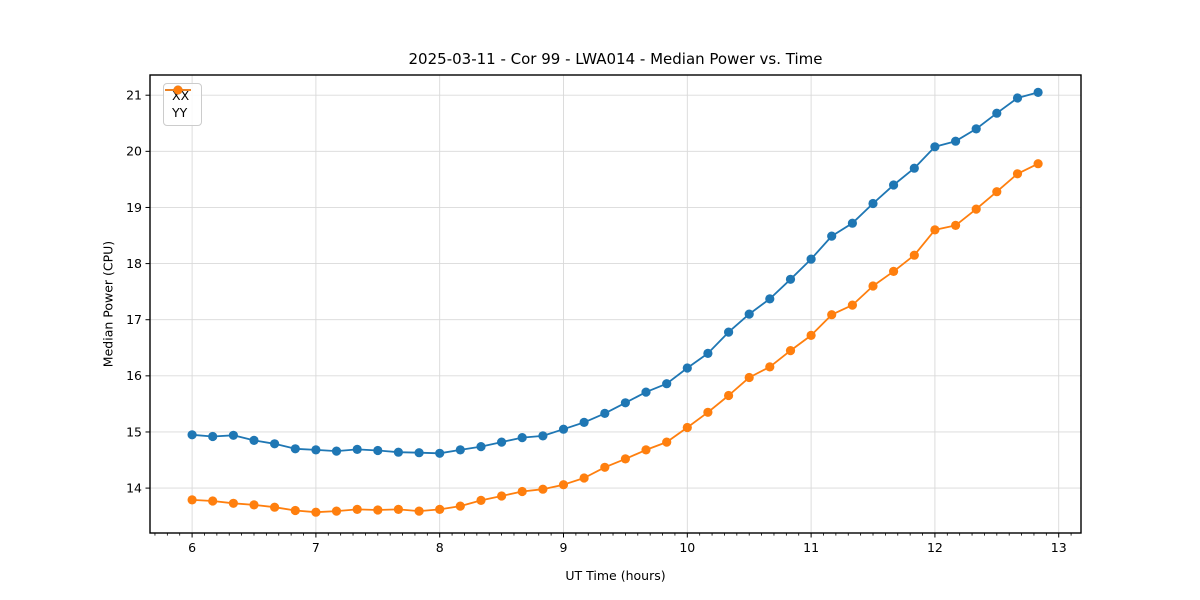 The width and height of the screenshot is (1200, 600). I want to click on legend-label-yy: YY, so click(180, 112).